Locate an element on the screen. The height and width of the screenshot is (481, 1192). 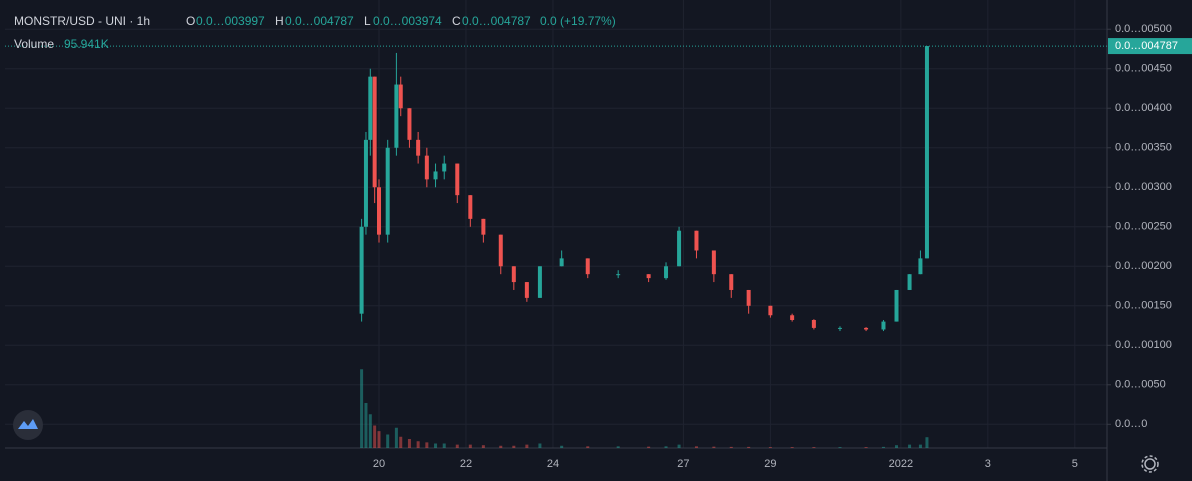
ohlc-value: 0.0…003997 is located at coordinates (230, 21).